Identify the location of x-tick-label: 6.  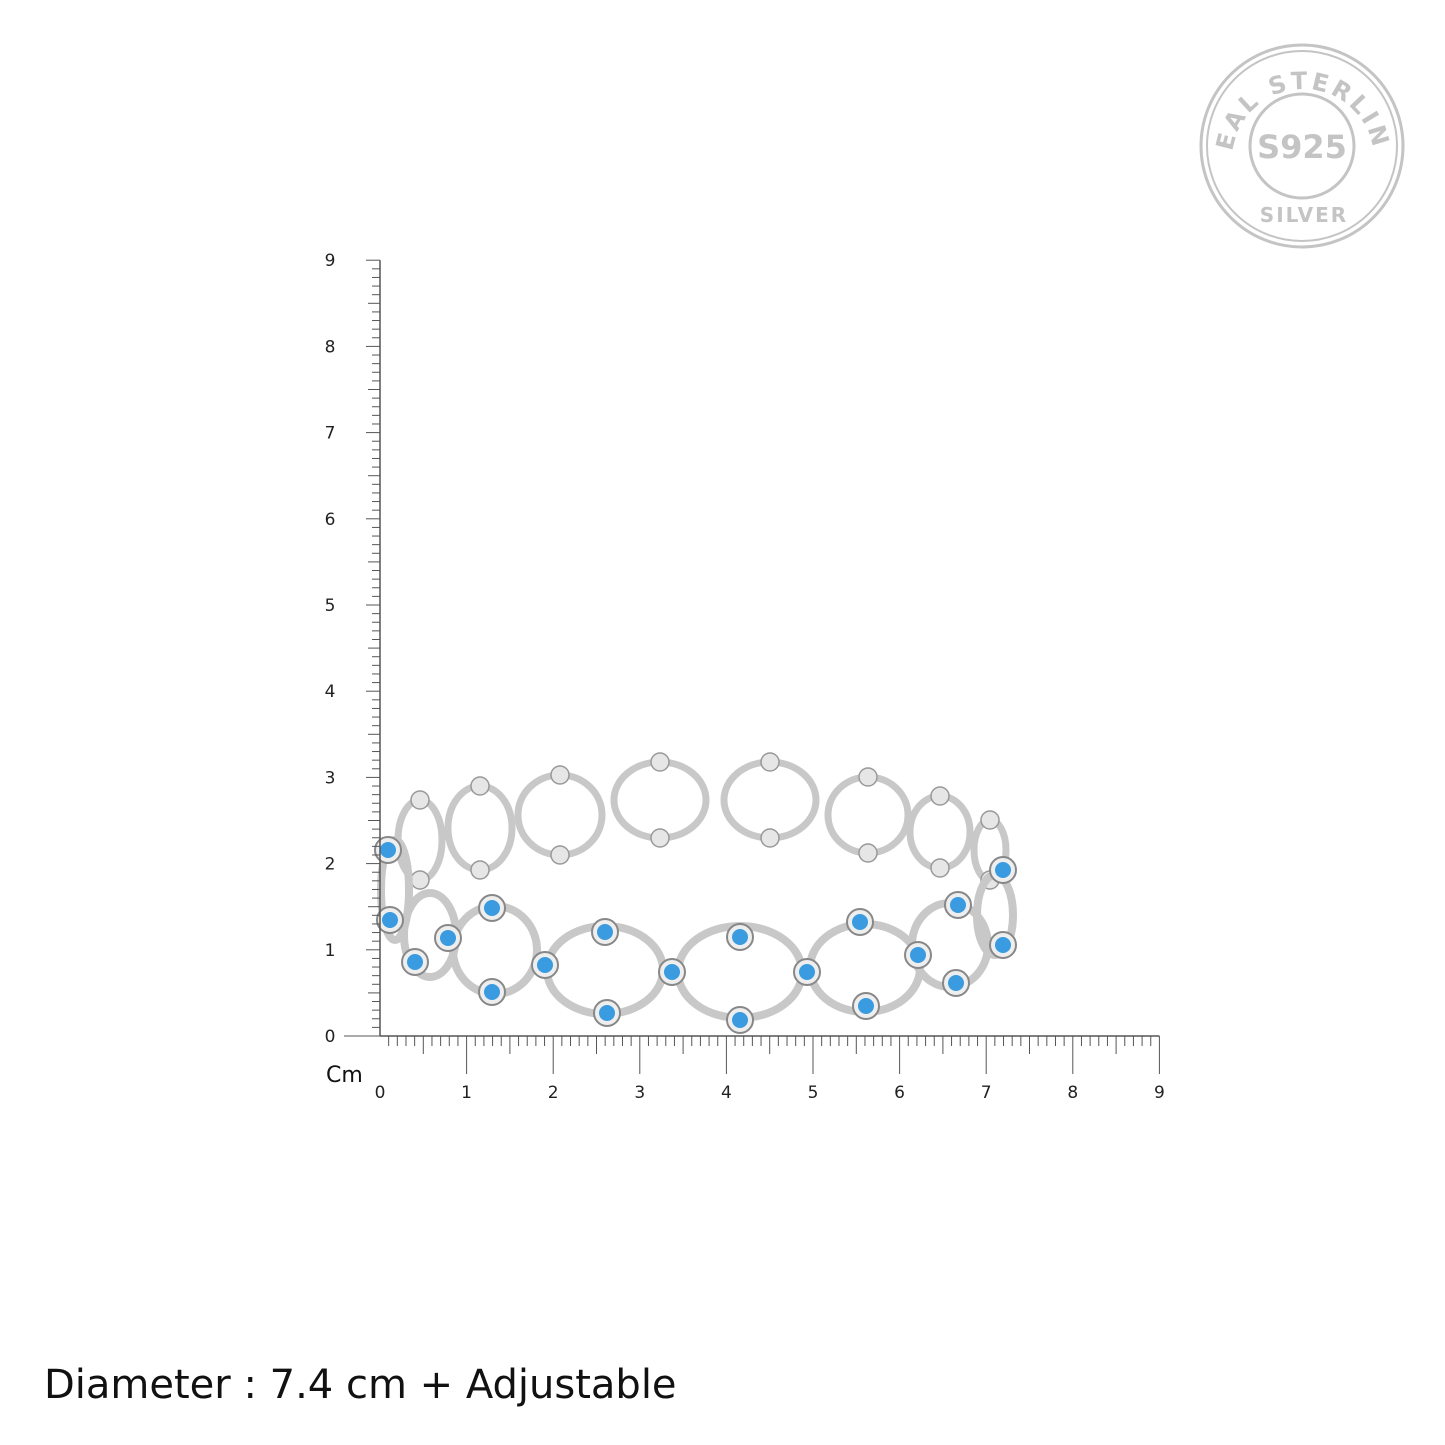
(899, 1093).